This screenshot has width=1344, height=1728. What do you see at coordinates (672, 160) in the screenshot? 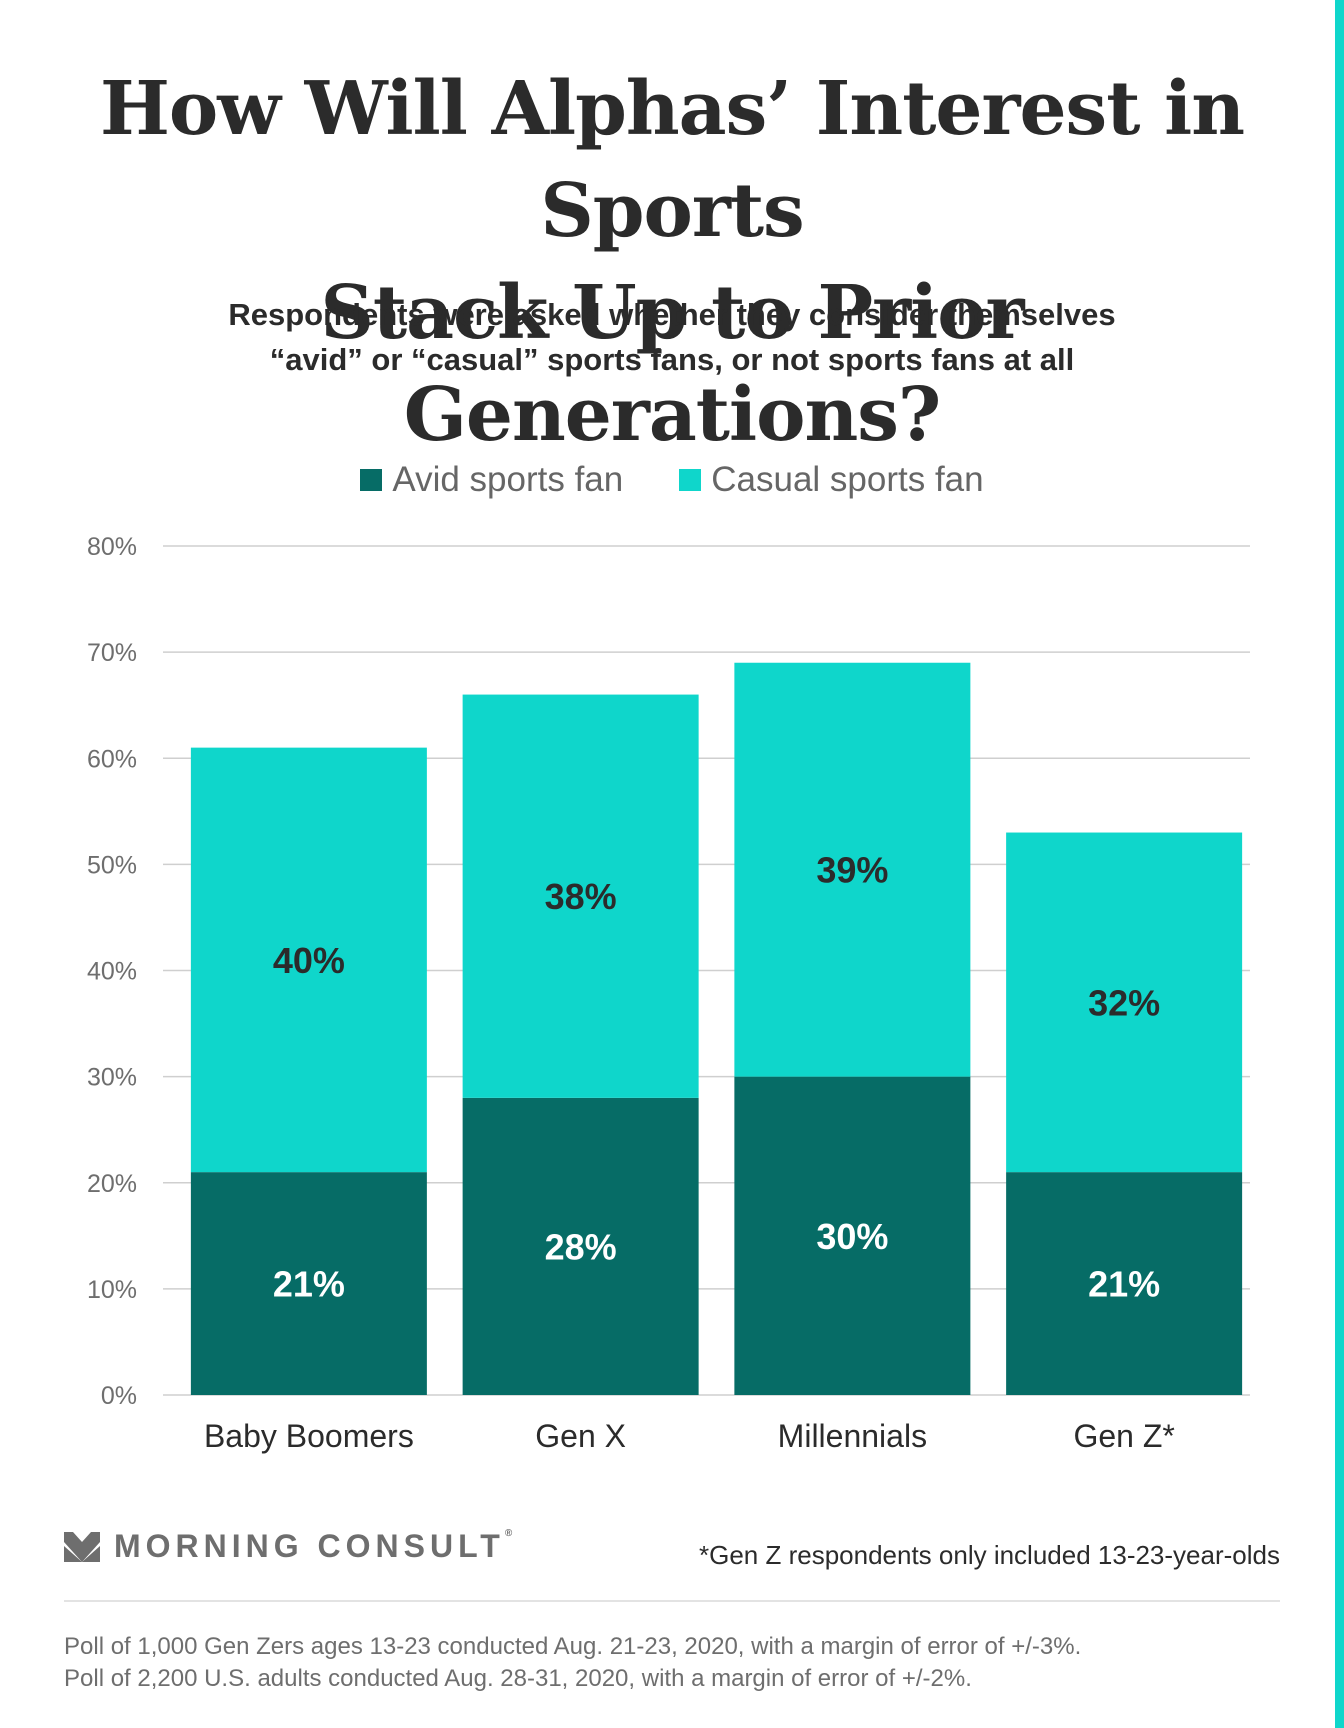
I see `chart-title-line-1: How Will Alphas’ Interest in Sports` at bounding box center [672, 160].